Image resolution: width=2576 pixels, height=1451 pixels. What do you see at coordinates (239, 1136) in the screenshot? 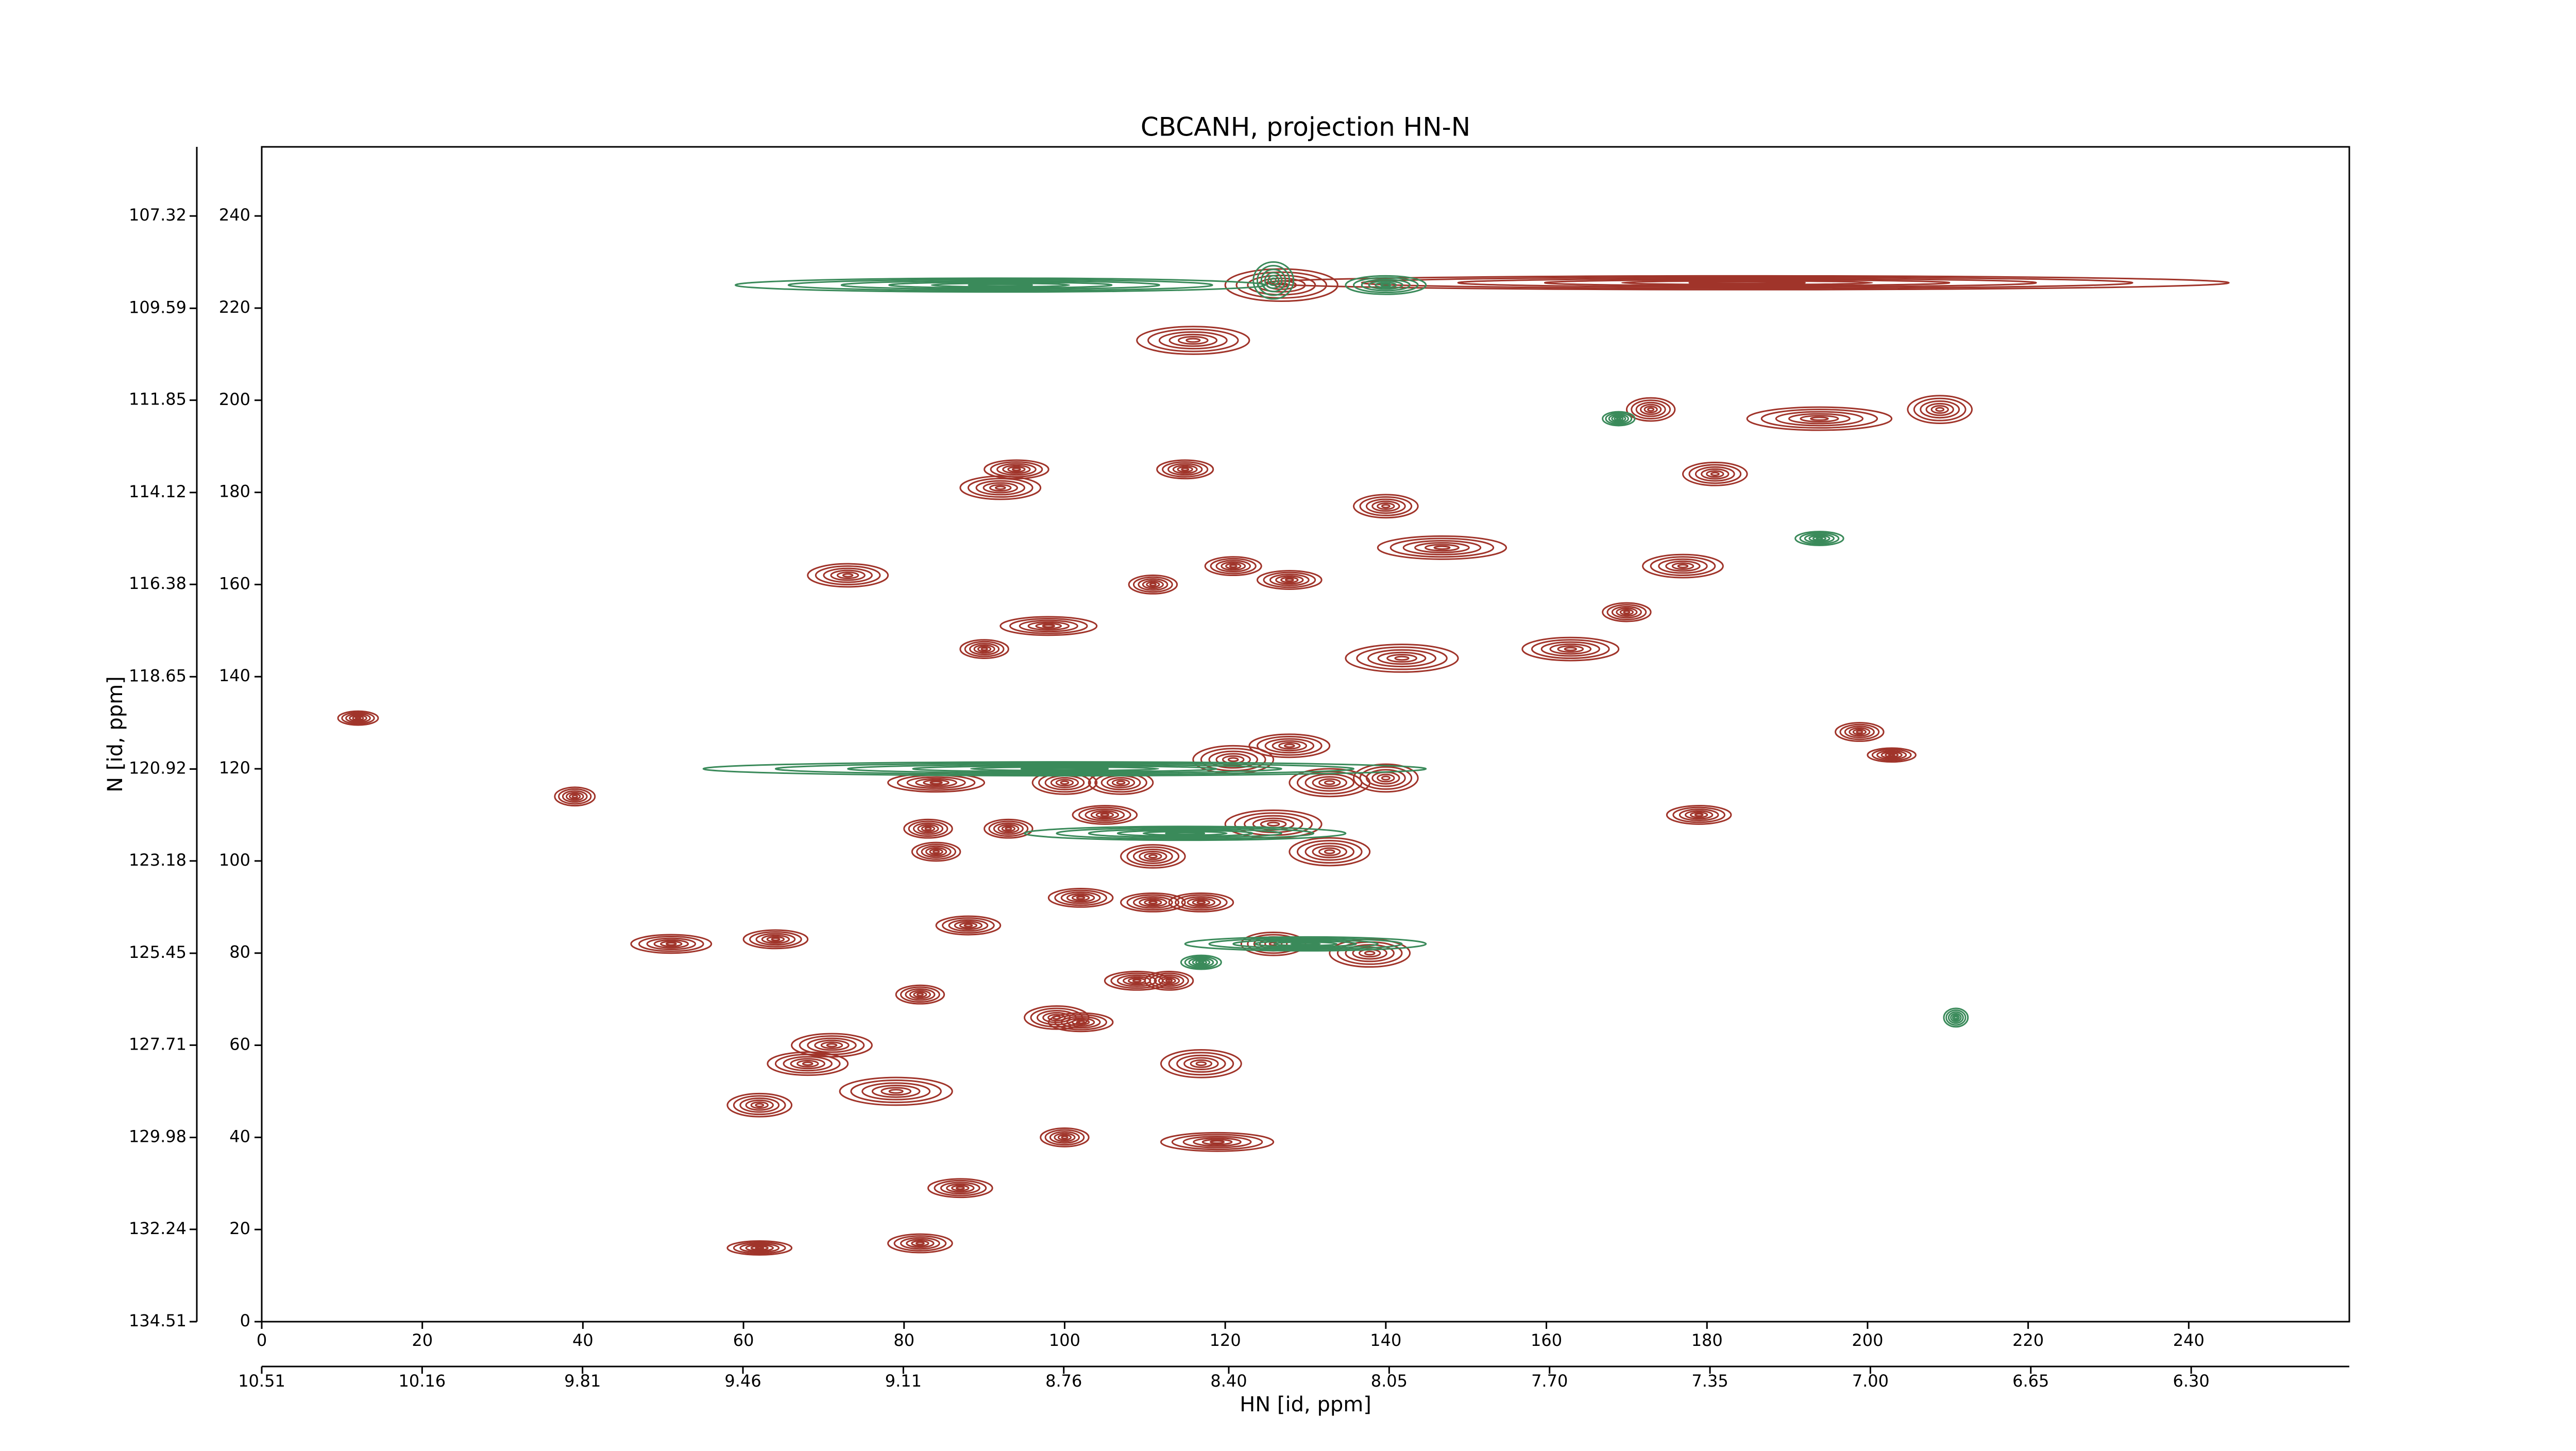
I see `y-tick-label: 40` at bounding box center [239, 1136].